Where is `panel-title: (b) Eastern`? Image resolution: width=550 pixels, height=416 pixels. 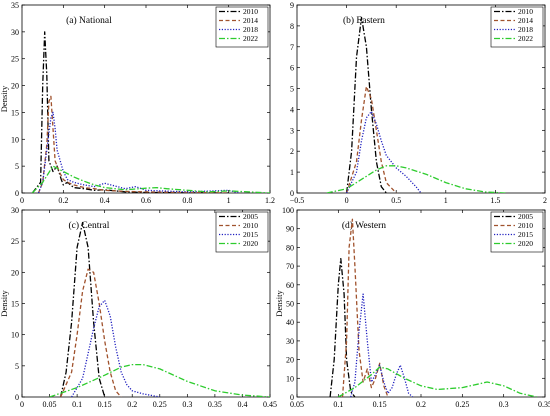
panel-title: (b) Eastern is located at coordinates (364, 20).